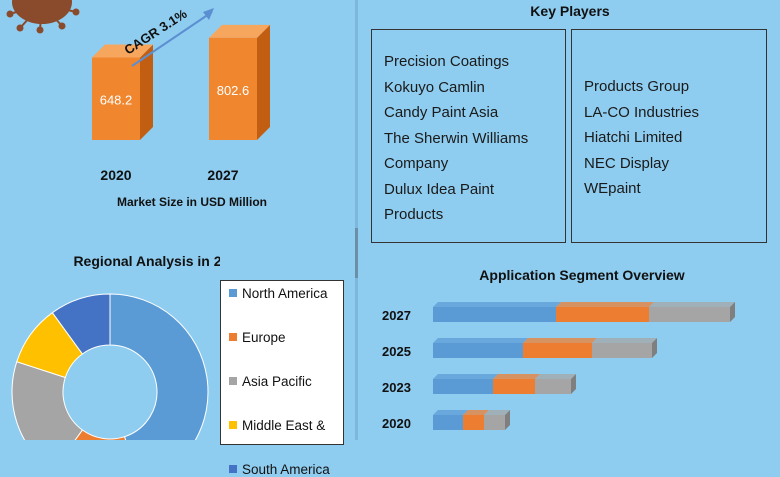 The height and width of the screenshot is (477, 780). I want to click on regional-donut-chart: Regional Analysis in 2020 (%), so click(115, 346).